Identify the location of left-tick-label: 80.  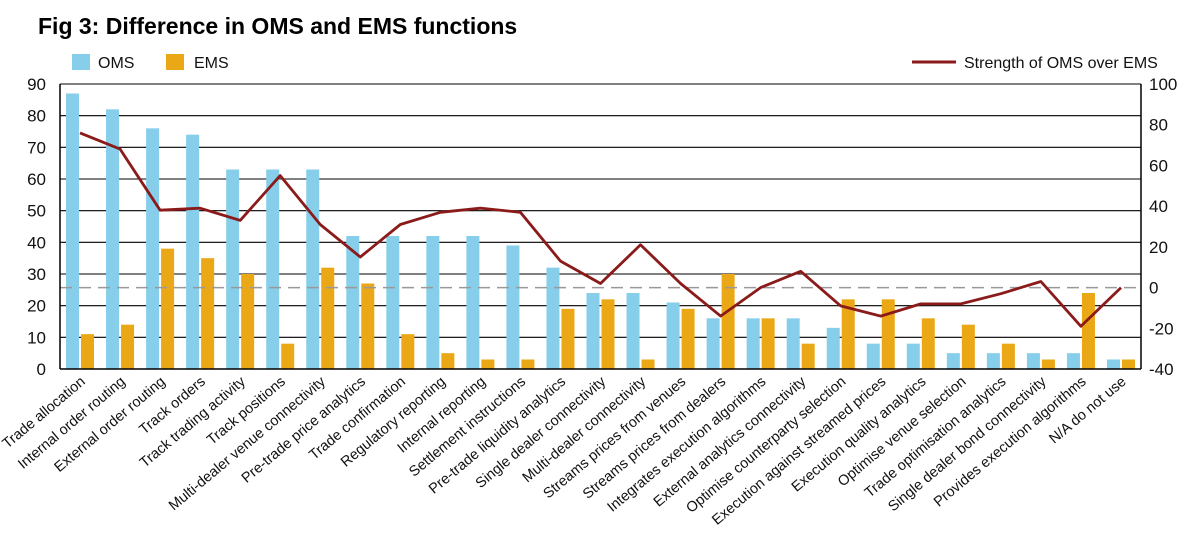
(36, 116).